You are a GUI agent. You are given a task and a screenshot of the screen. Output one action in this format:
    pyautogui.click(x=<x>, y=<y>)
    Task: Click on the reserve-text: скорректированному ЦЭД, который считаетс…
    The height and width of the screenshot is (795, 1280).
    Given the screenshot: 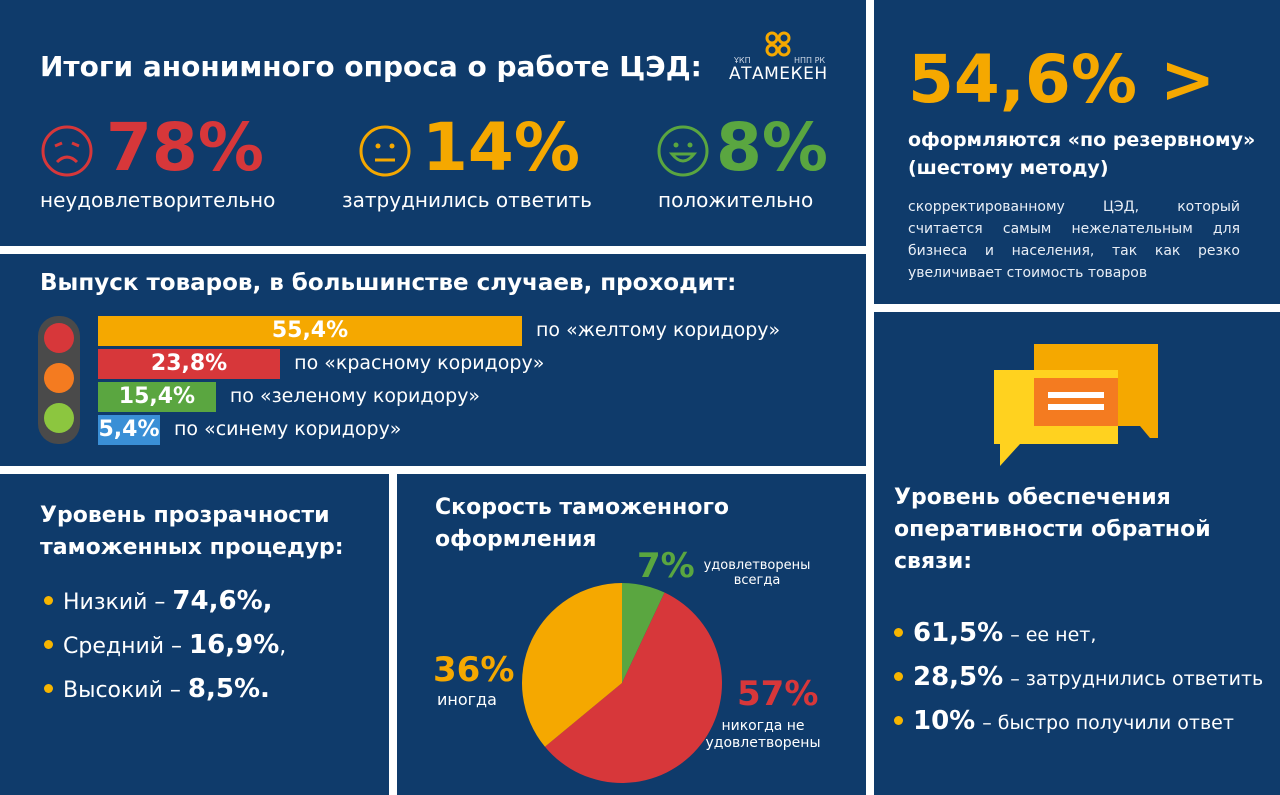 What is the action you would take?
    pyautogui.click(x=1074, y=240)
    